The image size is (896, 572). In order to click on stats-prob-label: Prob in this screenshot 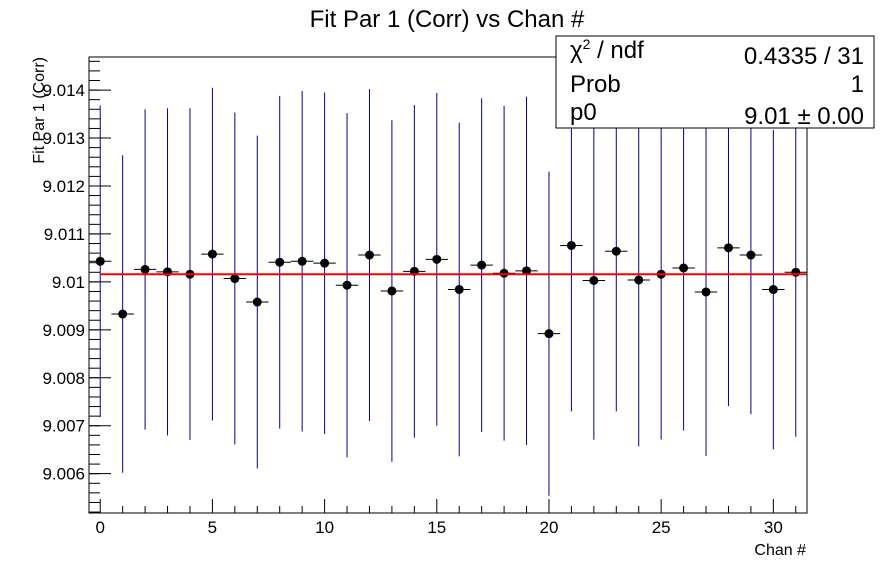, I will do `click(595, 84)`.